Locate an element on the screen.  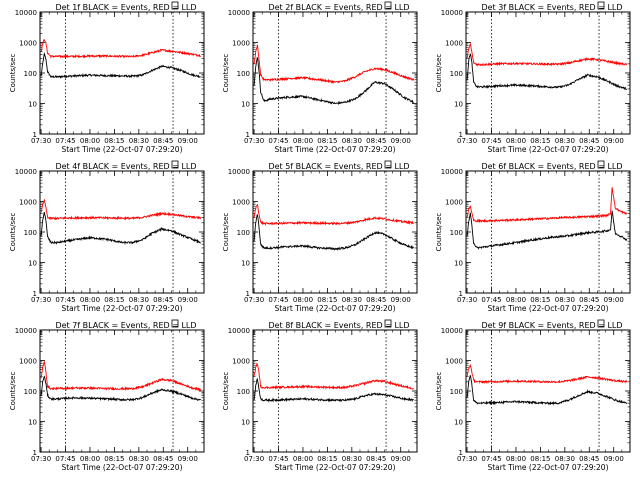
chart-title: Det 6f BLACK = Events, RED = LLD is located at coordinates (551, 166).